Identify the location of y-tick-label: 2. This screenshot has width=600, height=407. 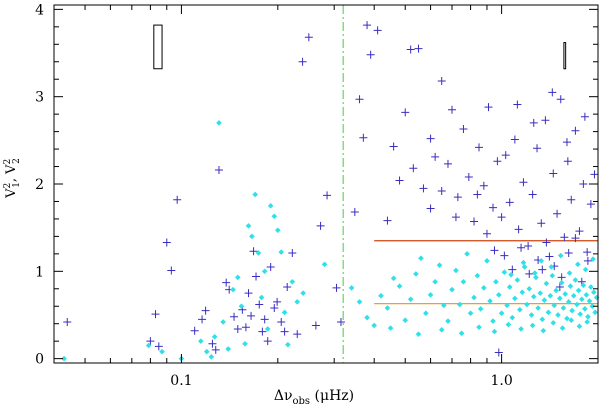
(39, 185).